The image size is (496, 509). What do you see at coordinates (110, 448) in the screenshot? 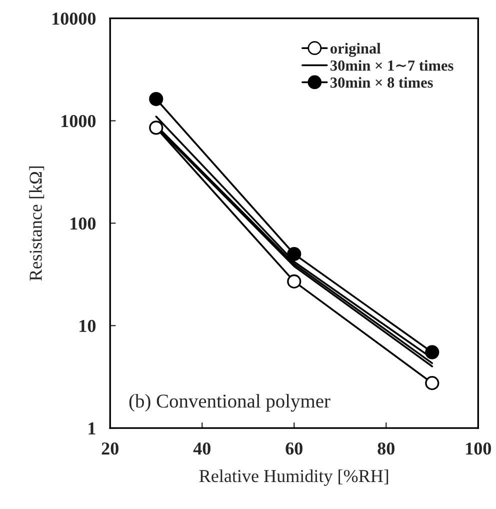
I see `x-tick-label: 20` at bounding box center [110, 448].